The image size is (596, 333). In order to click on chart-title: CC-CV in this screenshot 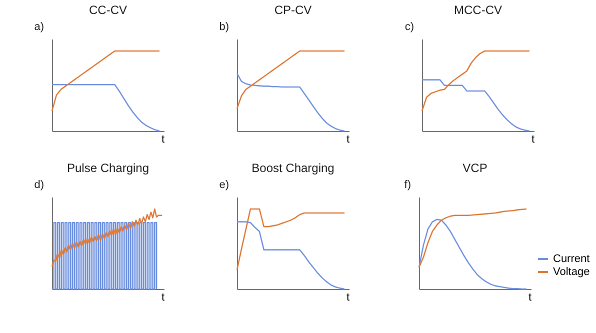, I will do `click(108, 10)`.